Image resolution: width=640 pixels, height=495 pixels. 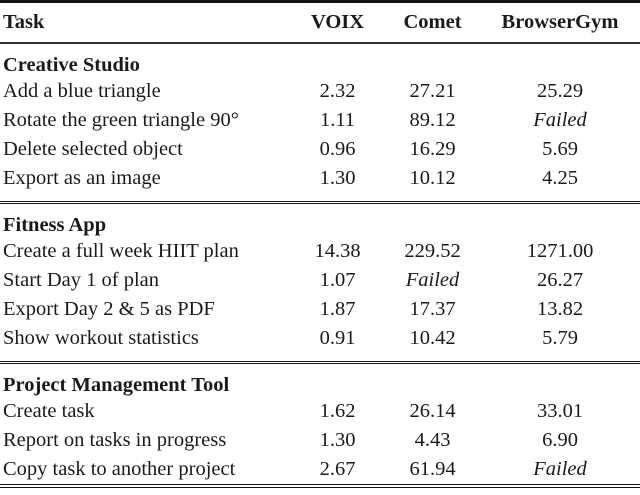 I want to click on value-cell: 13.82, so click(x=560, y=309).